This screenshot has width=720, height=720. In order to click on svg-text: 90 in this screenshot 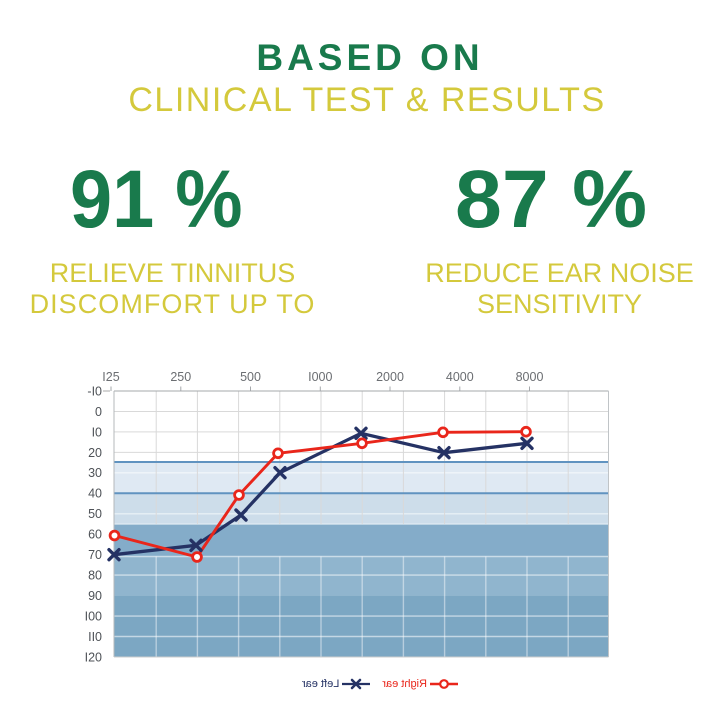, I will do `click(95, 596)`.